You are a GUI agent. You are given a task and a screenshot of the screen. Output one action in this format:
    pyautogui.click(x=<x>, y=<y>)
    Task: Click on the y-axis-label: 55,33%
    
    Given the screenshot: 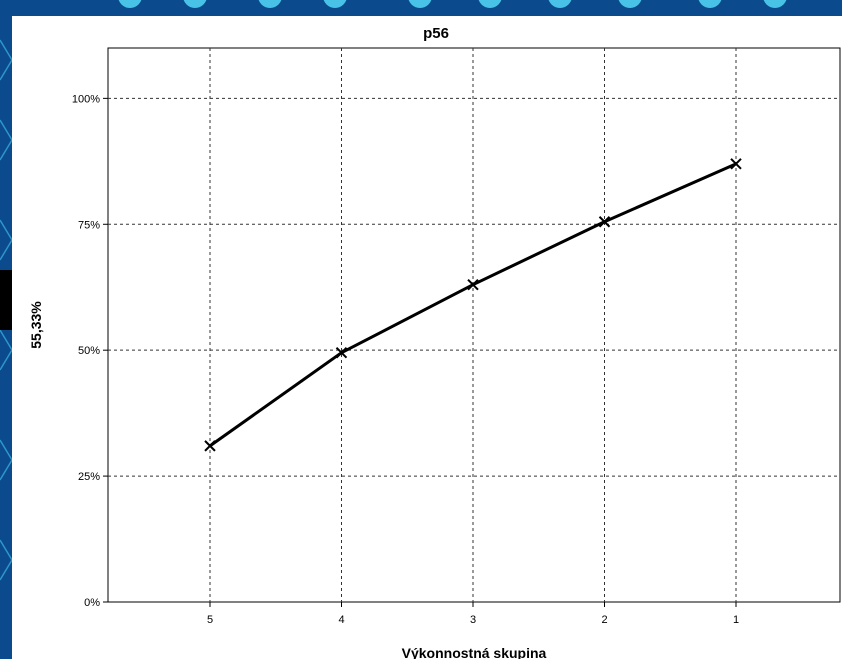 What is the action you would take?
    pyautogui.click(x=36, y=325)
    